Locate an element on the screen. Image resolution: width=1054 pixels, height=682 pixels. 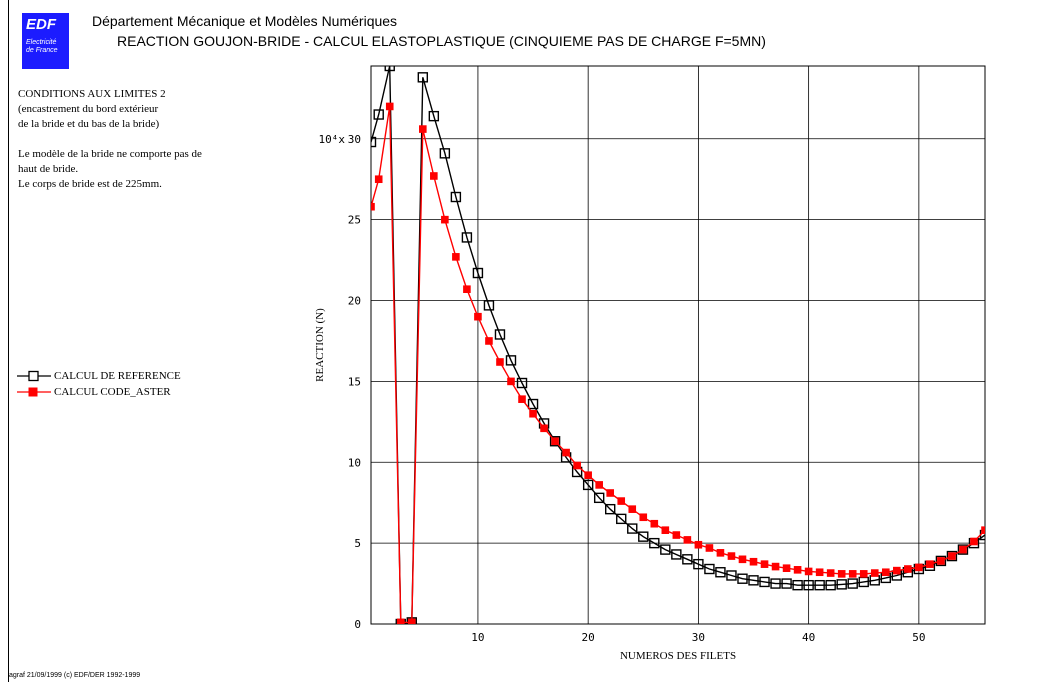
edf-logo: EDF Electricité de France is located at coordinates (45, 41).